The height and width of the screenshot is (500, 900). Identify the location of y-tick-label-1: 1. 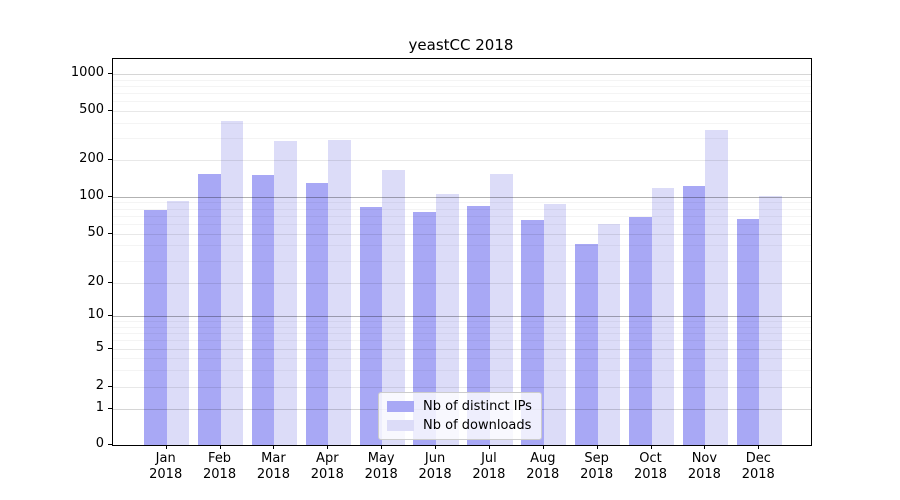
(99, 408).